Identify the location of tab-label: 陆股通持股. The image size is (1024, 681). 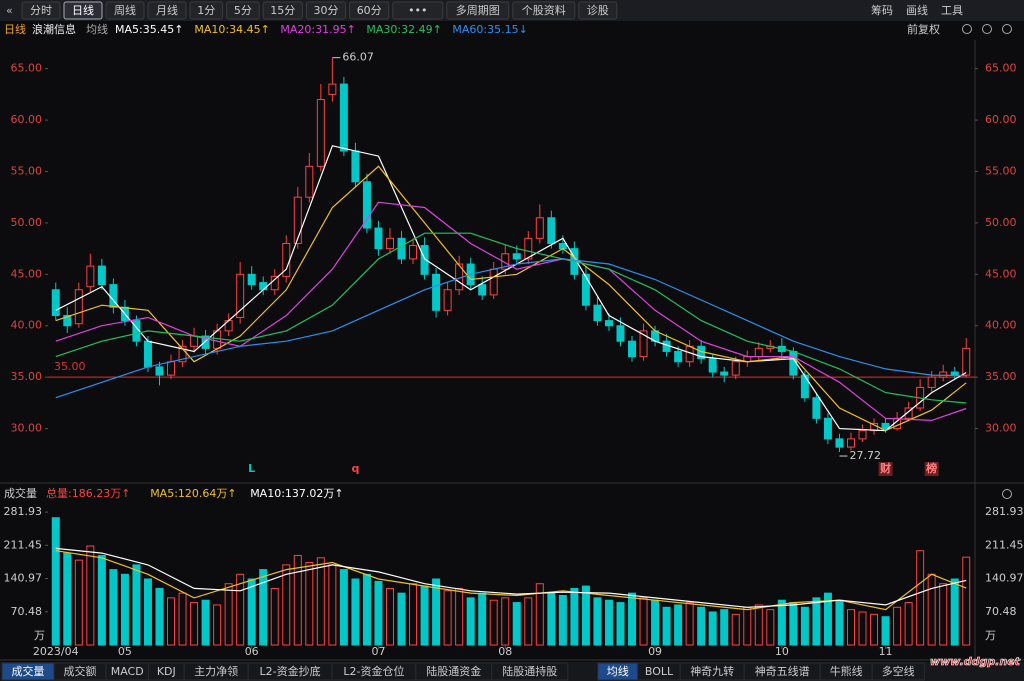
(529, 671).